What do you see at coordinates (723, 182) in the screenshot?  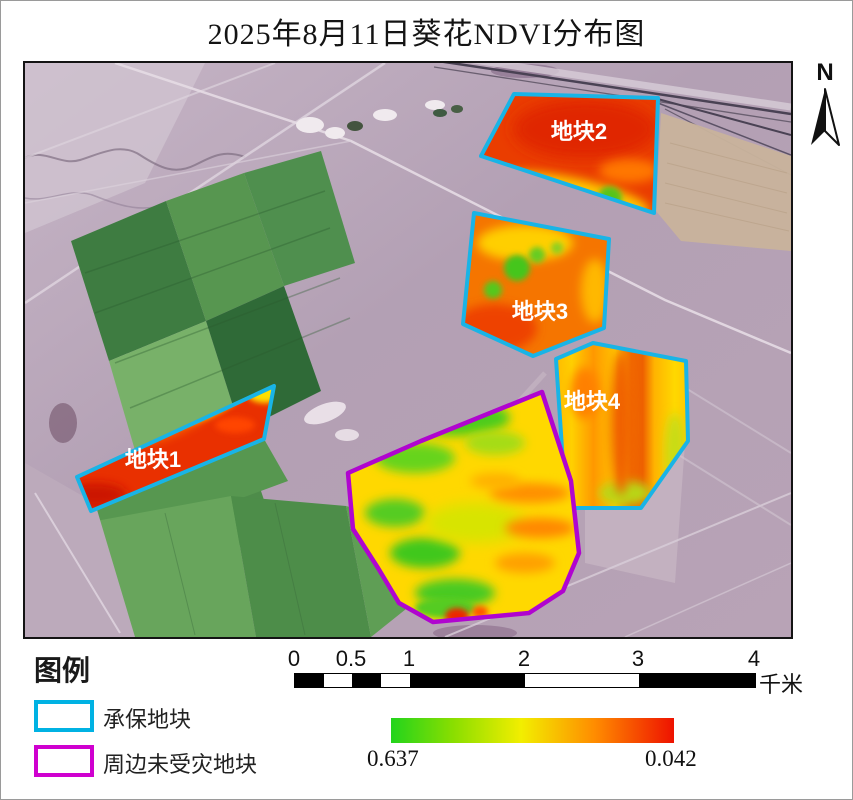 I see `tan-field` at bounding box center [723, 182].